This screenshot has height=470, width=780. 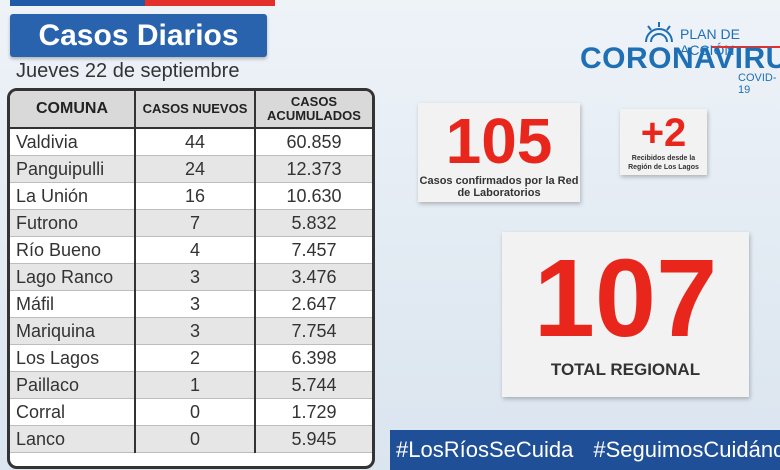 I want to click on cell-acumulados: 5.832, so click(x=313, y=223).